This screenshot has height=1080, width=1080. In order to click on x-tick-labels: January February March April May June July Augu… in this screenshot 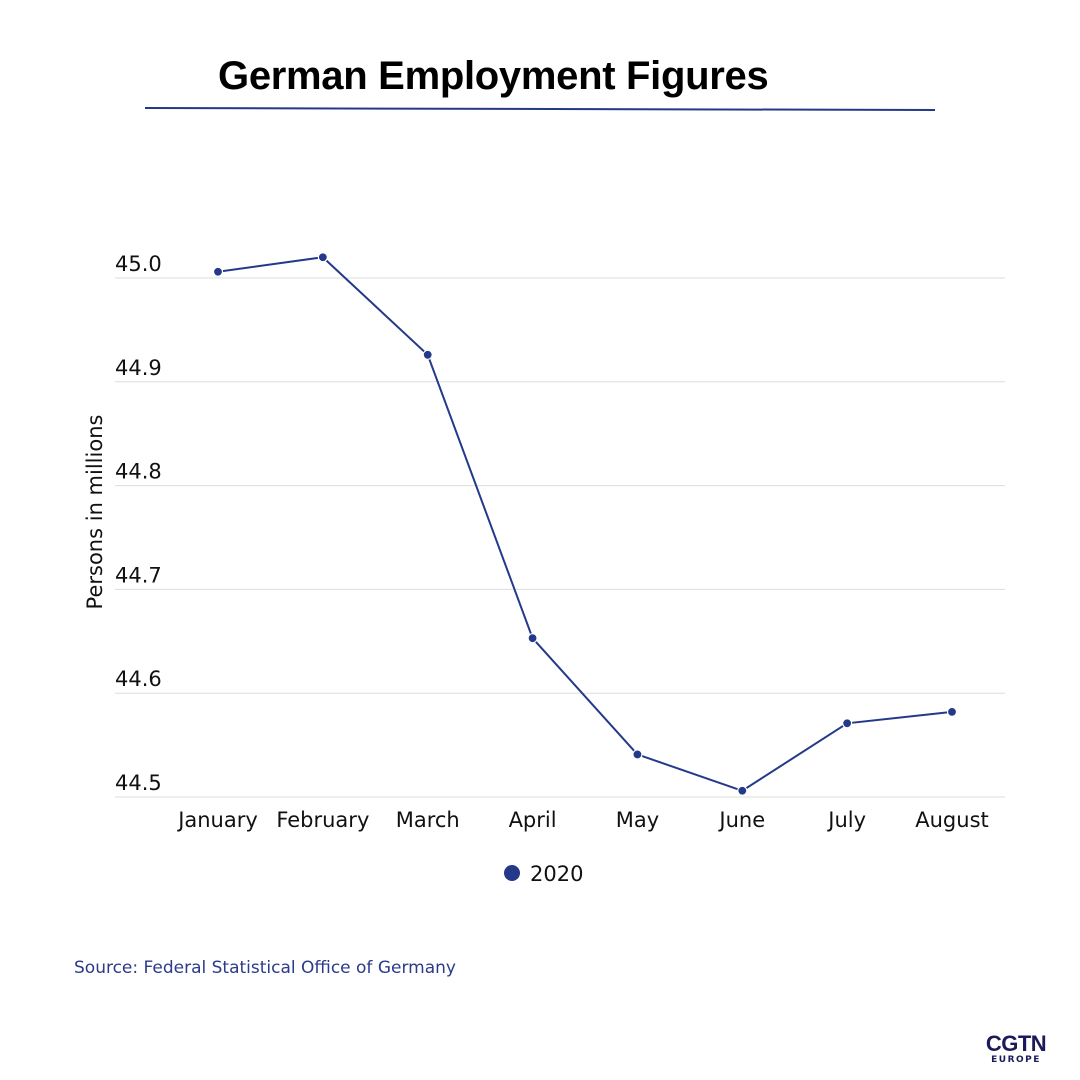, I will do `click(582, 820)`.